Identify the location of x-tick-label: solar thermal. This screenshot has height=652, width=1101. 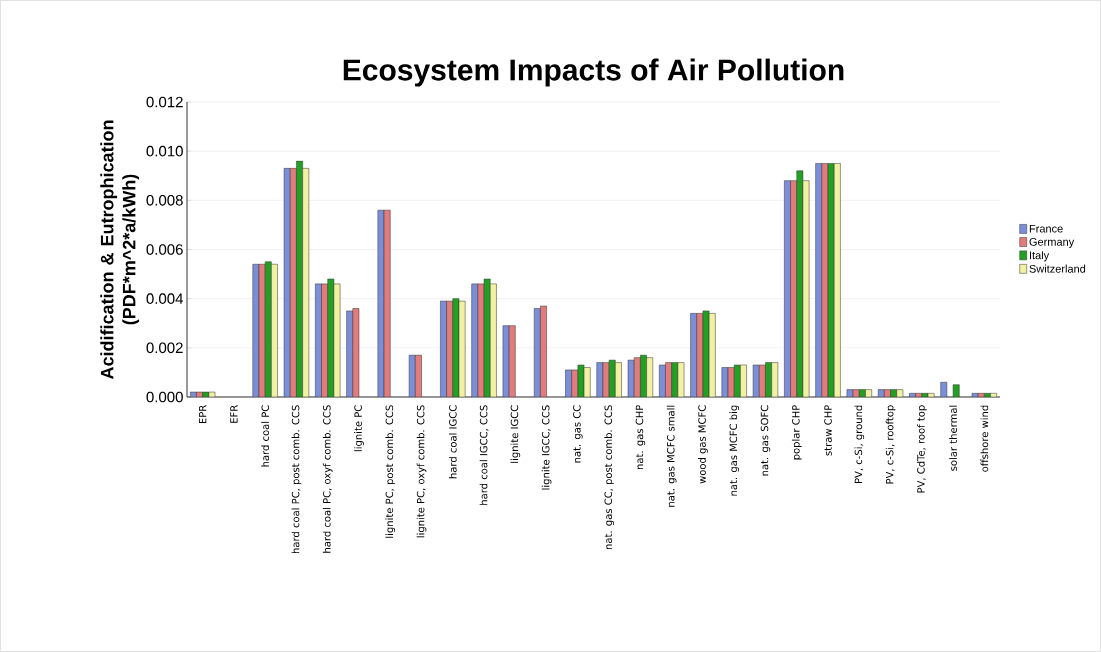
(953, 438).